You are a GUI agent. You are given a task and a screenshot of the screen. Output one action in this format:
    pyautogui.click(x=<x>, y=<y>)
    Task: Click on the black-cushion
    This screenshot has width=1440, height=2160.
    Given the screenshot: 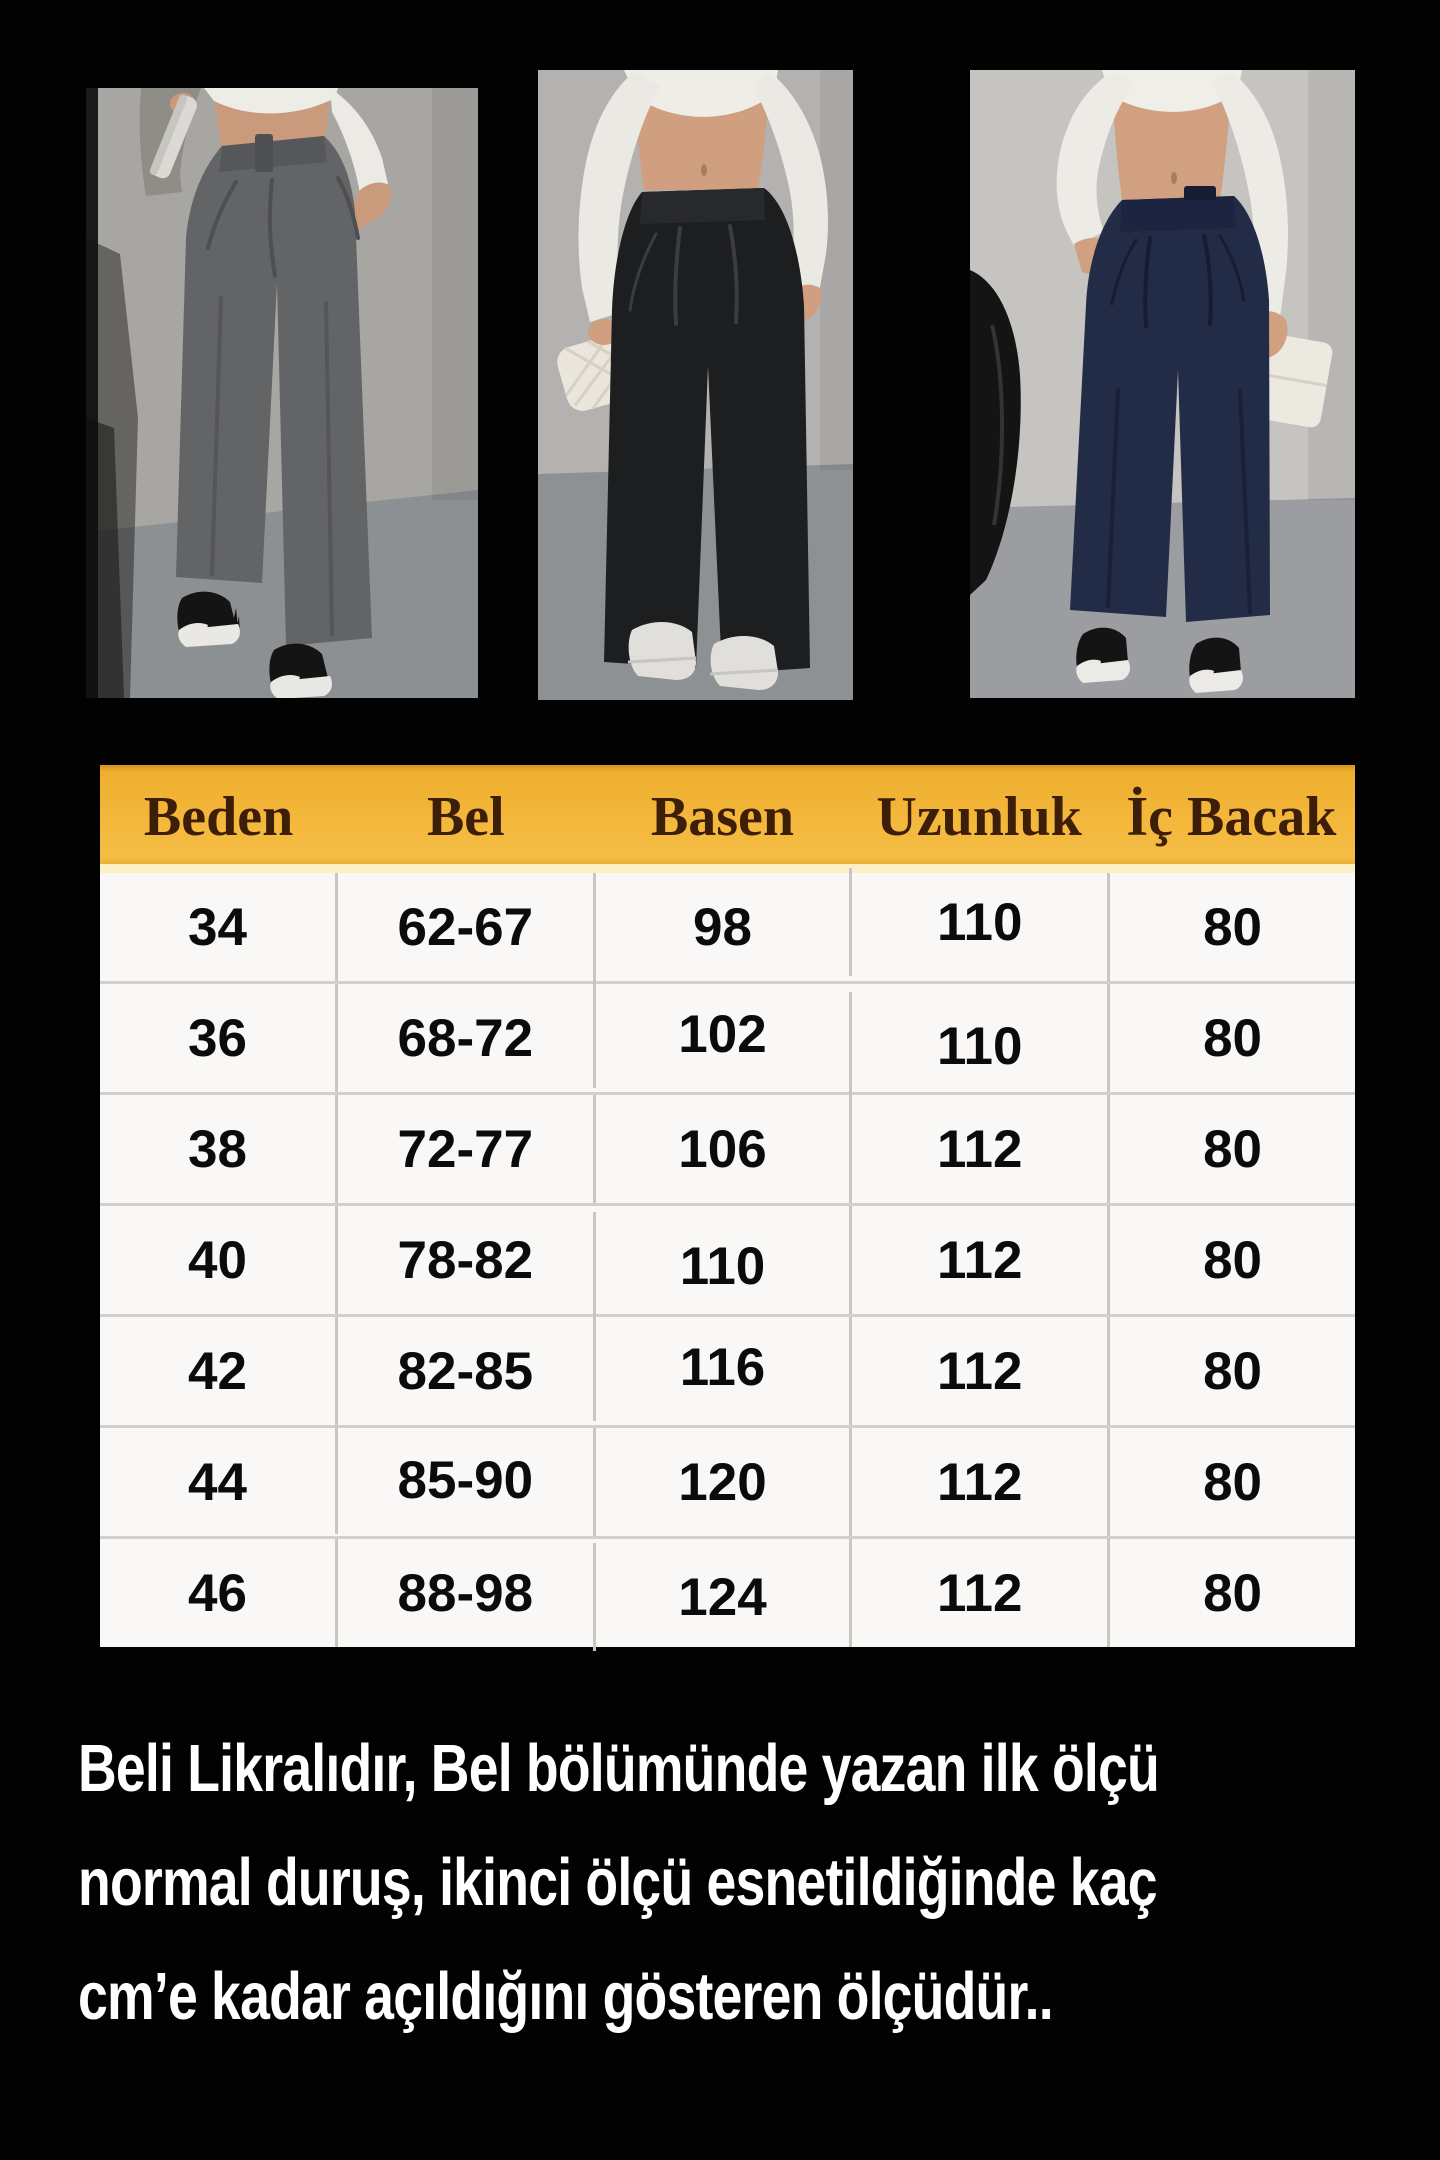 What is the action you would take?
    pyautogui.click(x=995, y=432)
    